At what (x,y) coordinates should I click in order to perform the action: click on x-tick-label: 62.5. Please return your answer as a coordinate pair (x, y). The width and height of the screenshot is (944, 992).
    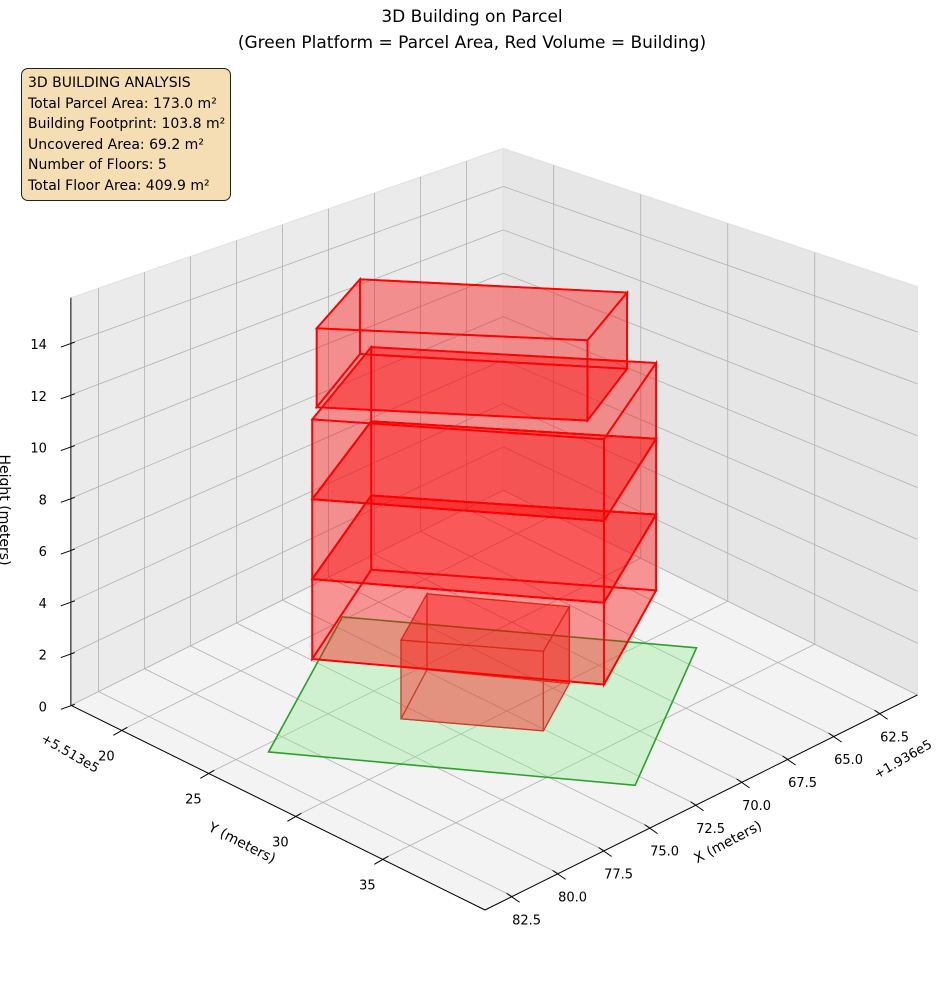
    Looking at the image, I should click on (894, 737).